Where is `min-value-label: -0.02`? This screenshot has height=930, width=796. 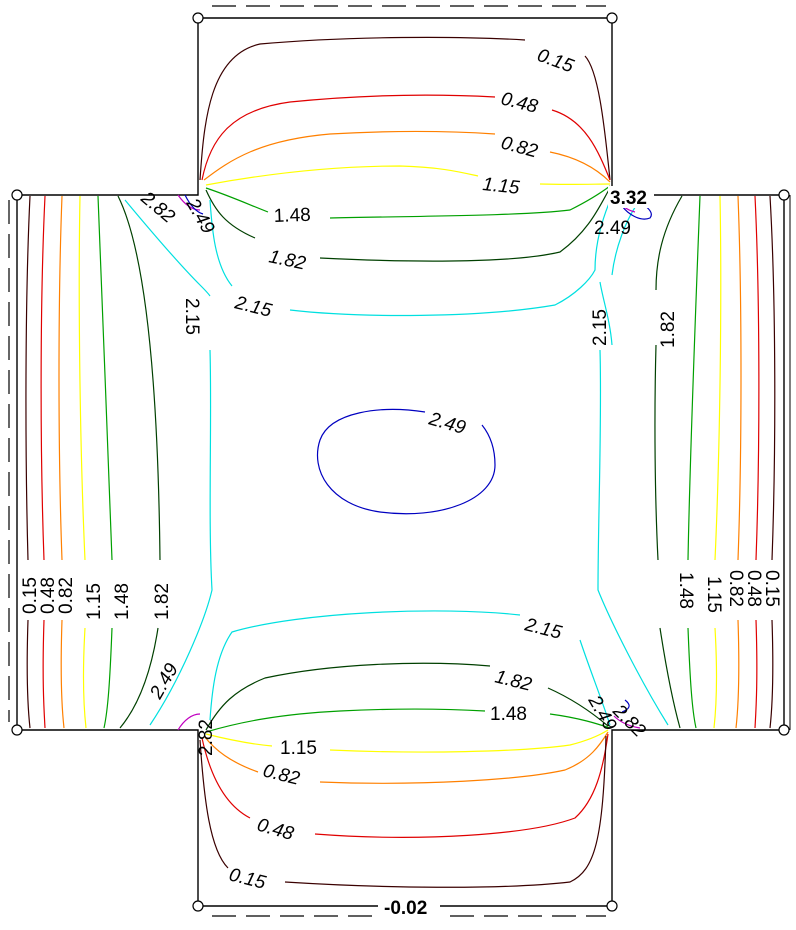
min-value-label: -0.02 is located at coordinates (405, 908).